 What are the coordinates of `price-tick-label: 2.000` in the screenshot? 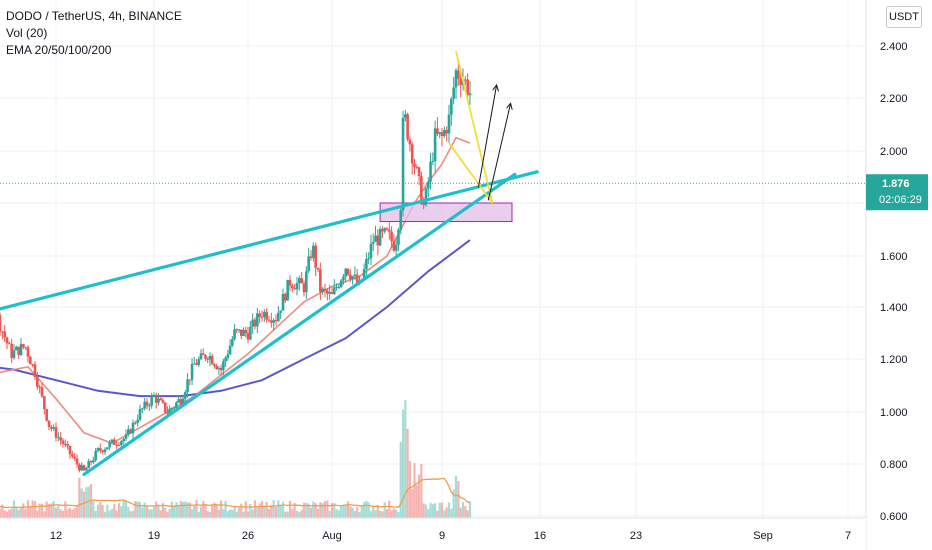 It's located at (894, 152).